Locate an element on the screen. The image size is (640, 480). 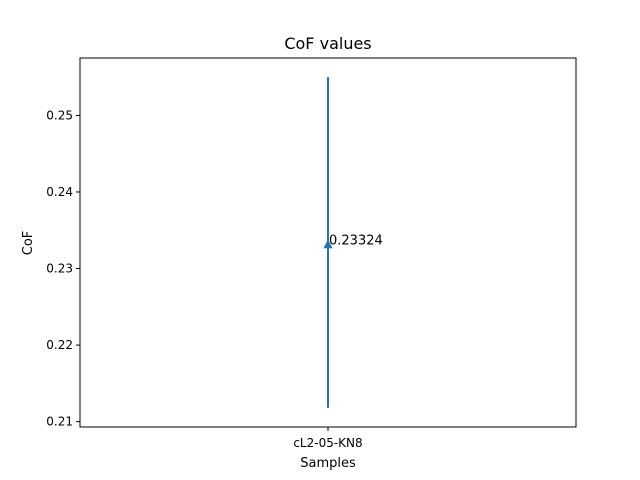
y-tick-label: 0.22 is located at coordinates (59, 345).